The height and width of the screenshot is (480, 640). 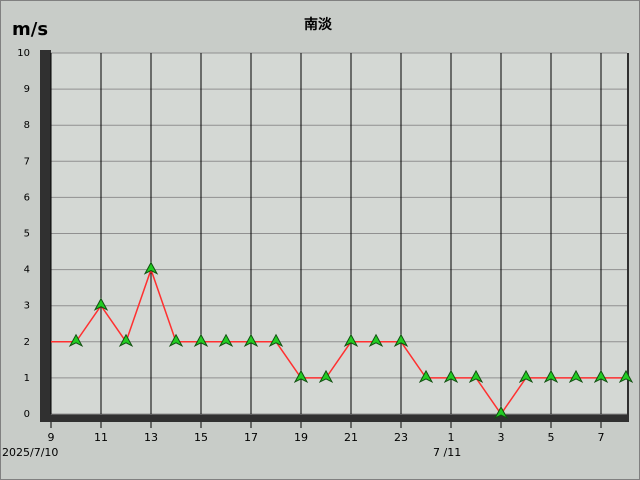 I want to click on y-tick-label: 2, so click(x=27, y=342).